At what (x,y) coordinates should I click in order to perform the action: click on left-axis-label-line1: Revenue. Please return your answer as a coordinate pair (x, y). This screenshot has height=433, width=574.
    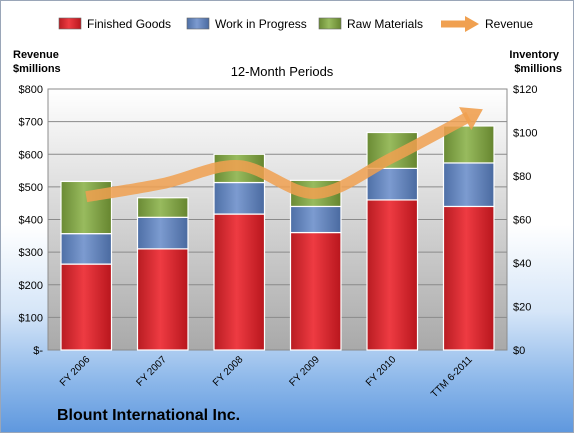
    Looking at the image, I should click on (36, 55).